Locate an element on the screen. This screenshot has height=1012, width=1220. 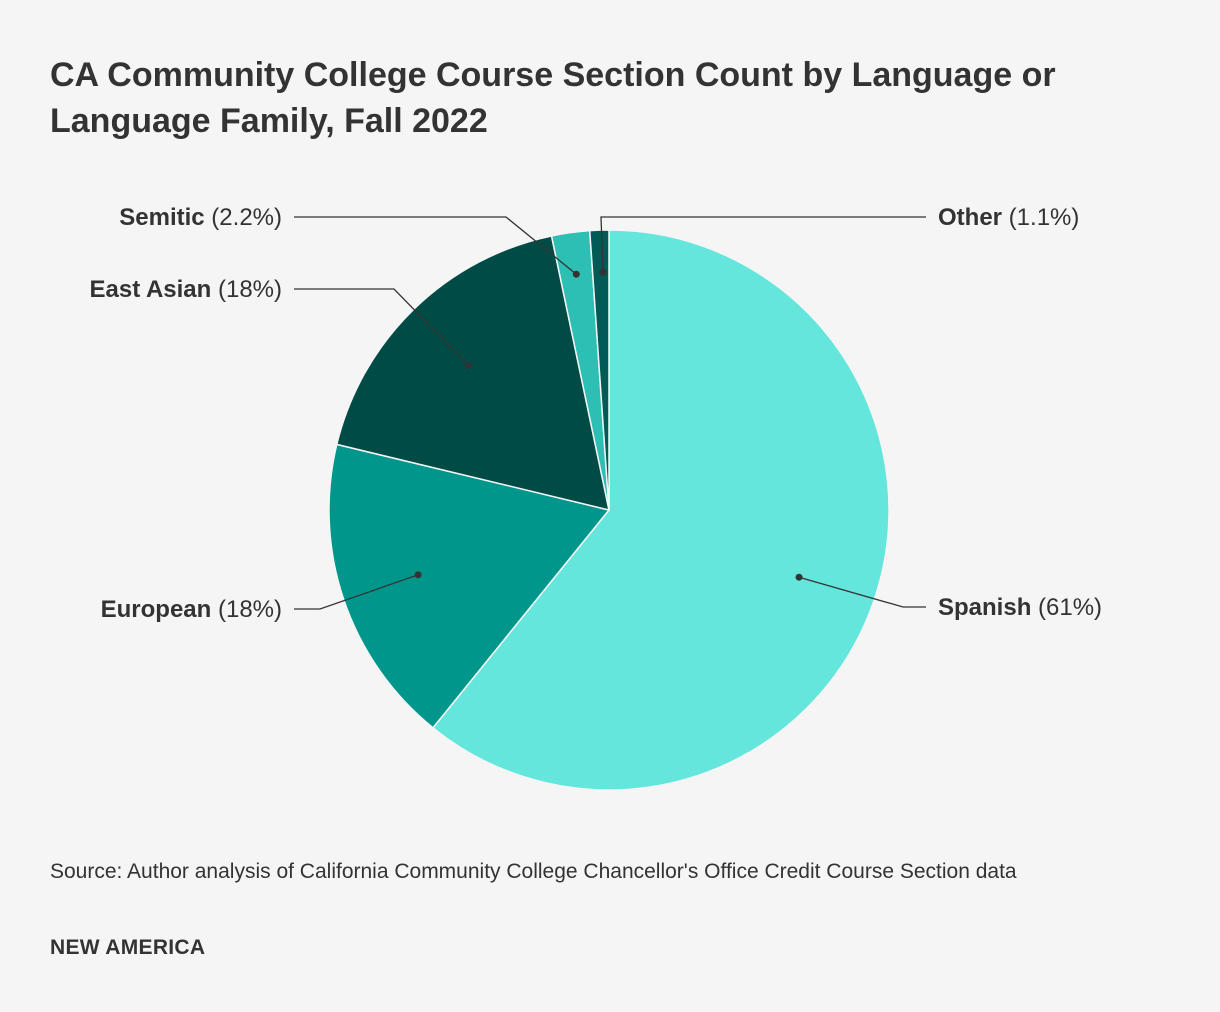
leader-line-semitic is located at coordinates (435, 245).